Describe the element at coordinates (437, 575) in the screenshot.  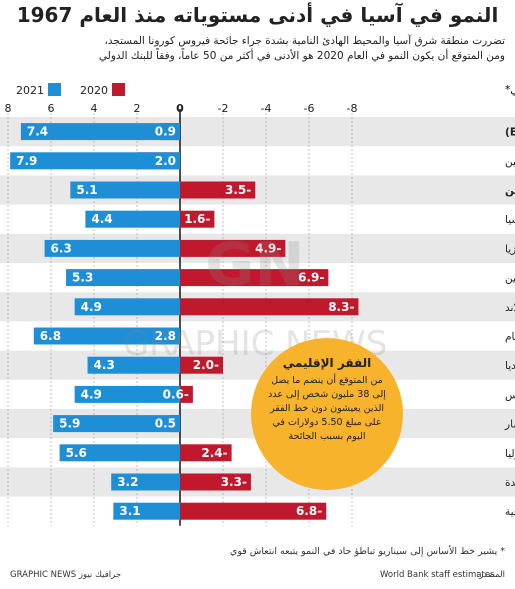
I see `source-text: World Bank staff estimates` at that location.